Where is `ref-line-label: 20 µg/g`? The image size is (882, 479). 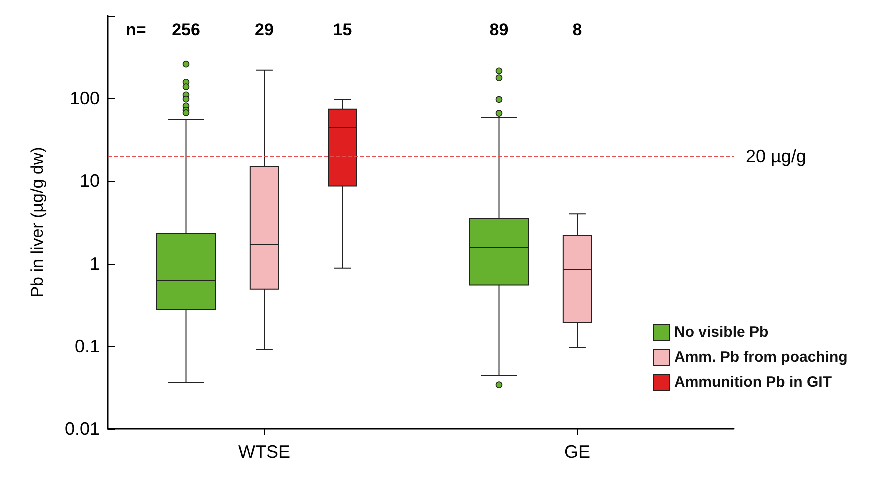 ref-line-label: 20 µg/g is located at coordinates (776, 156).